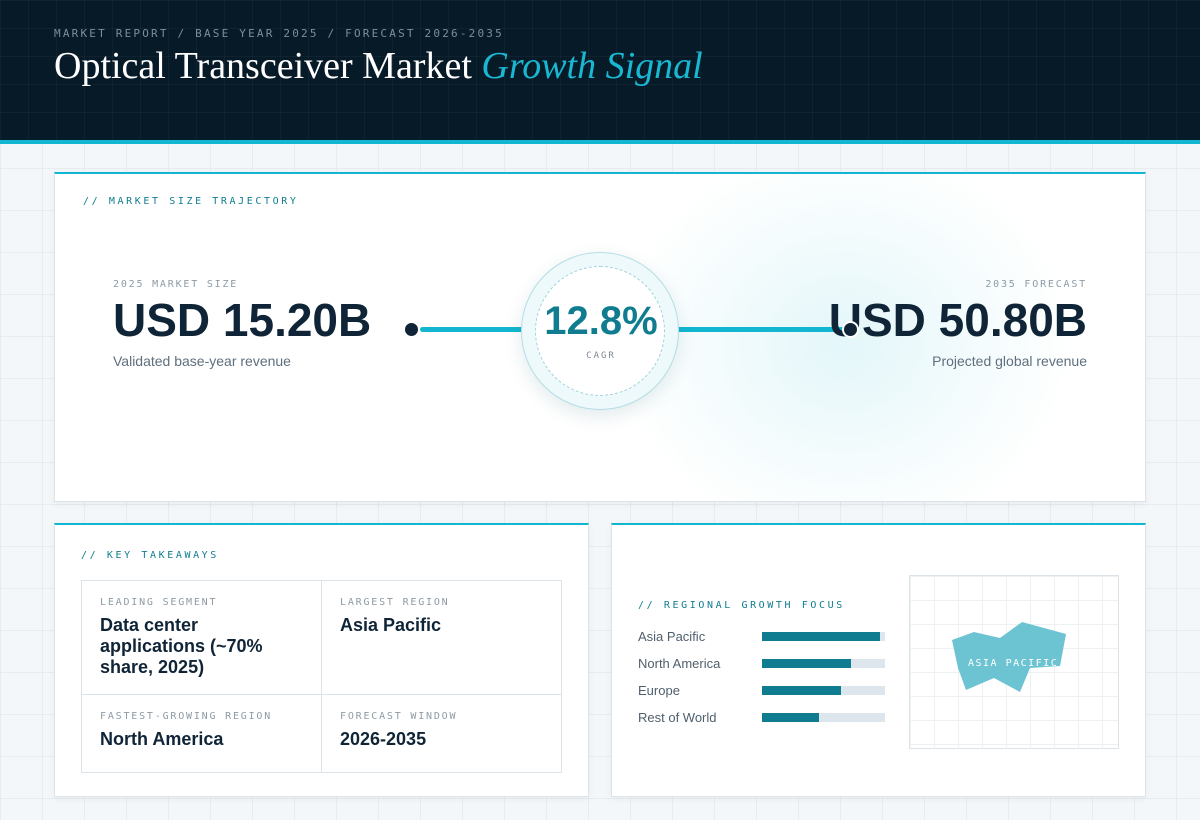  I want to click on trajectory-line-left, so click(472, 329).